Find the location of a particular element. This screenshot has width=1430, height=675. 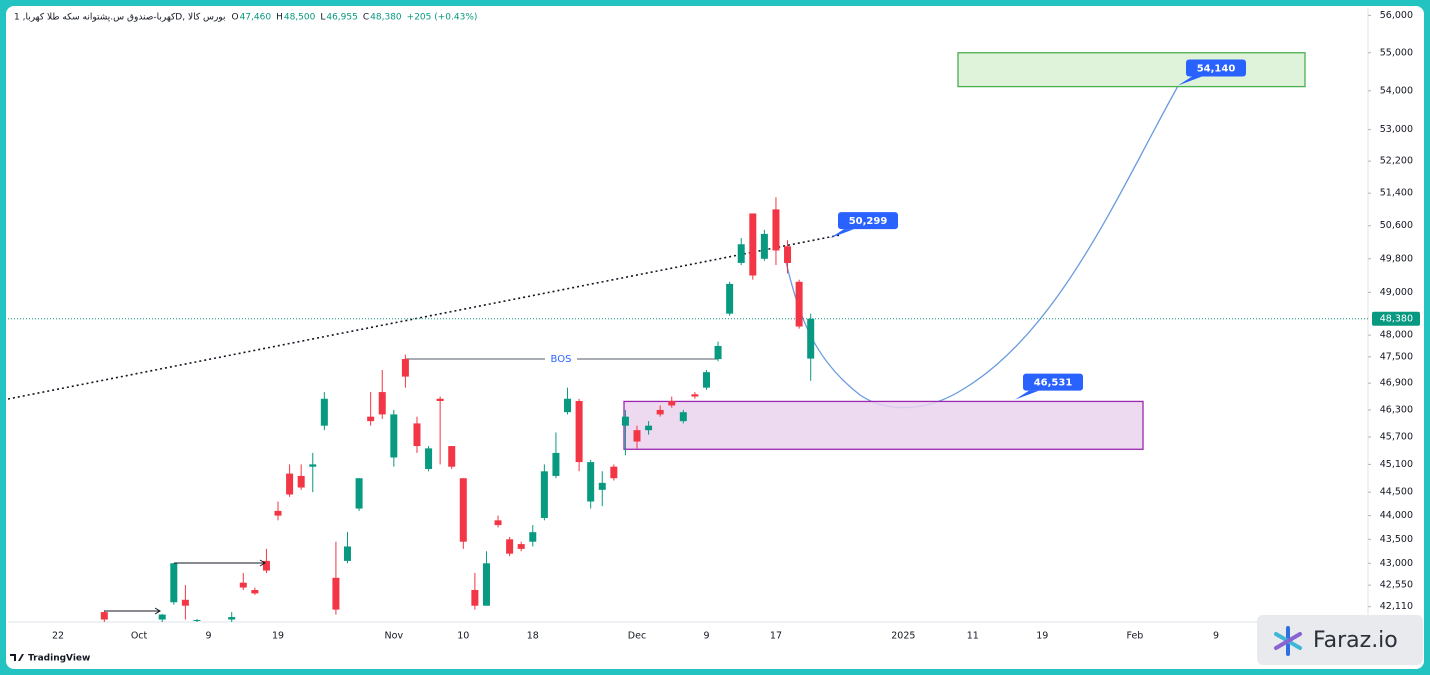

x-tick-label: Nov is located at coordinates (394, 636).